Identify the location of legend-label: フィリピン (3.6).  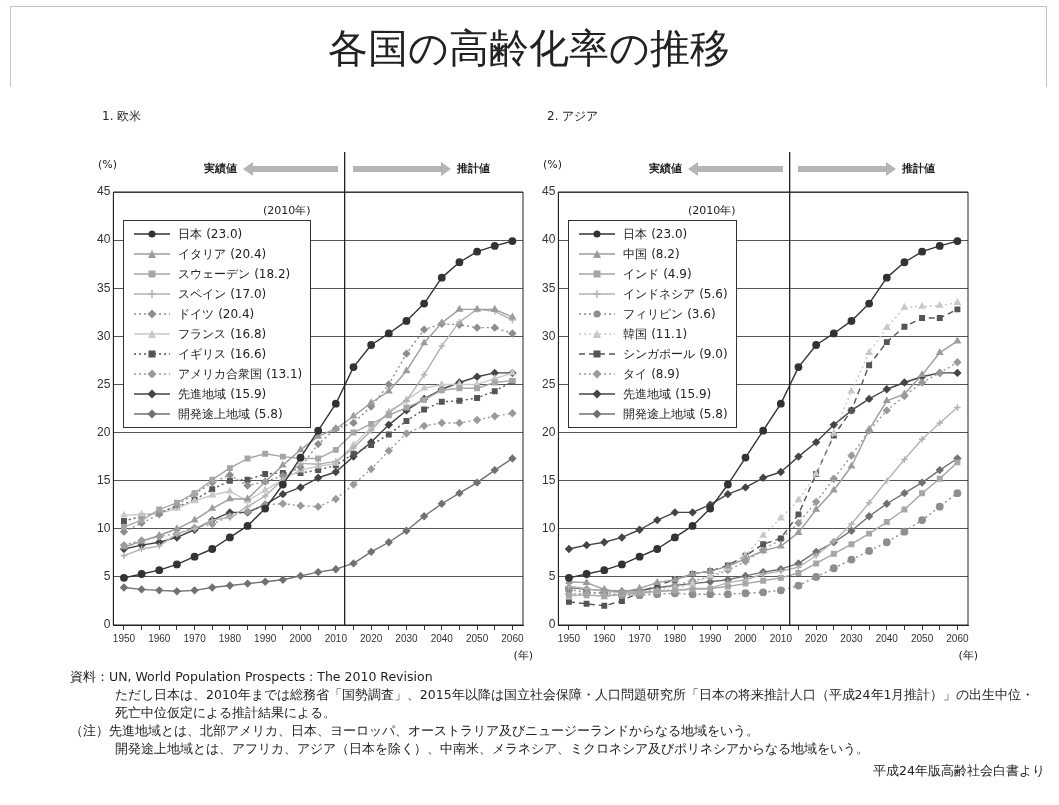
(669, 314).